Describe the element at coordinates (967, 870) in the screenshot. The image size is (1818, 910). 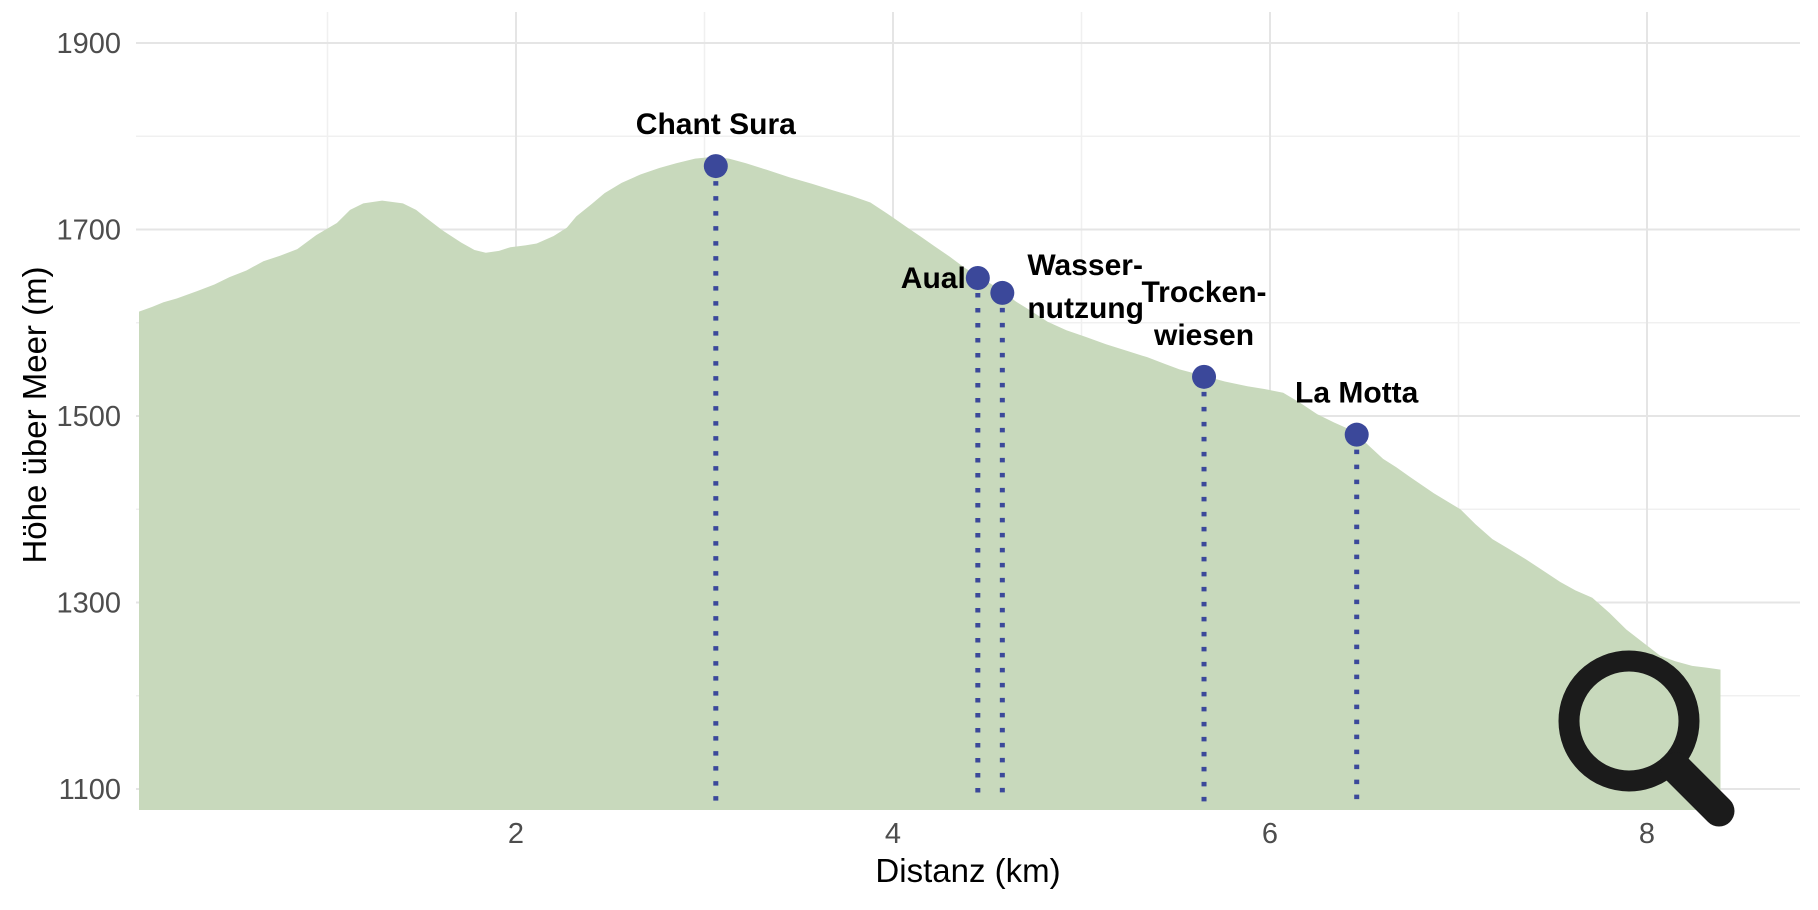
I see `x-axis-title: Distanz (km)` at that location.